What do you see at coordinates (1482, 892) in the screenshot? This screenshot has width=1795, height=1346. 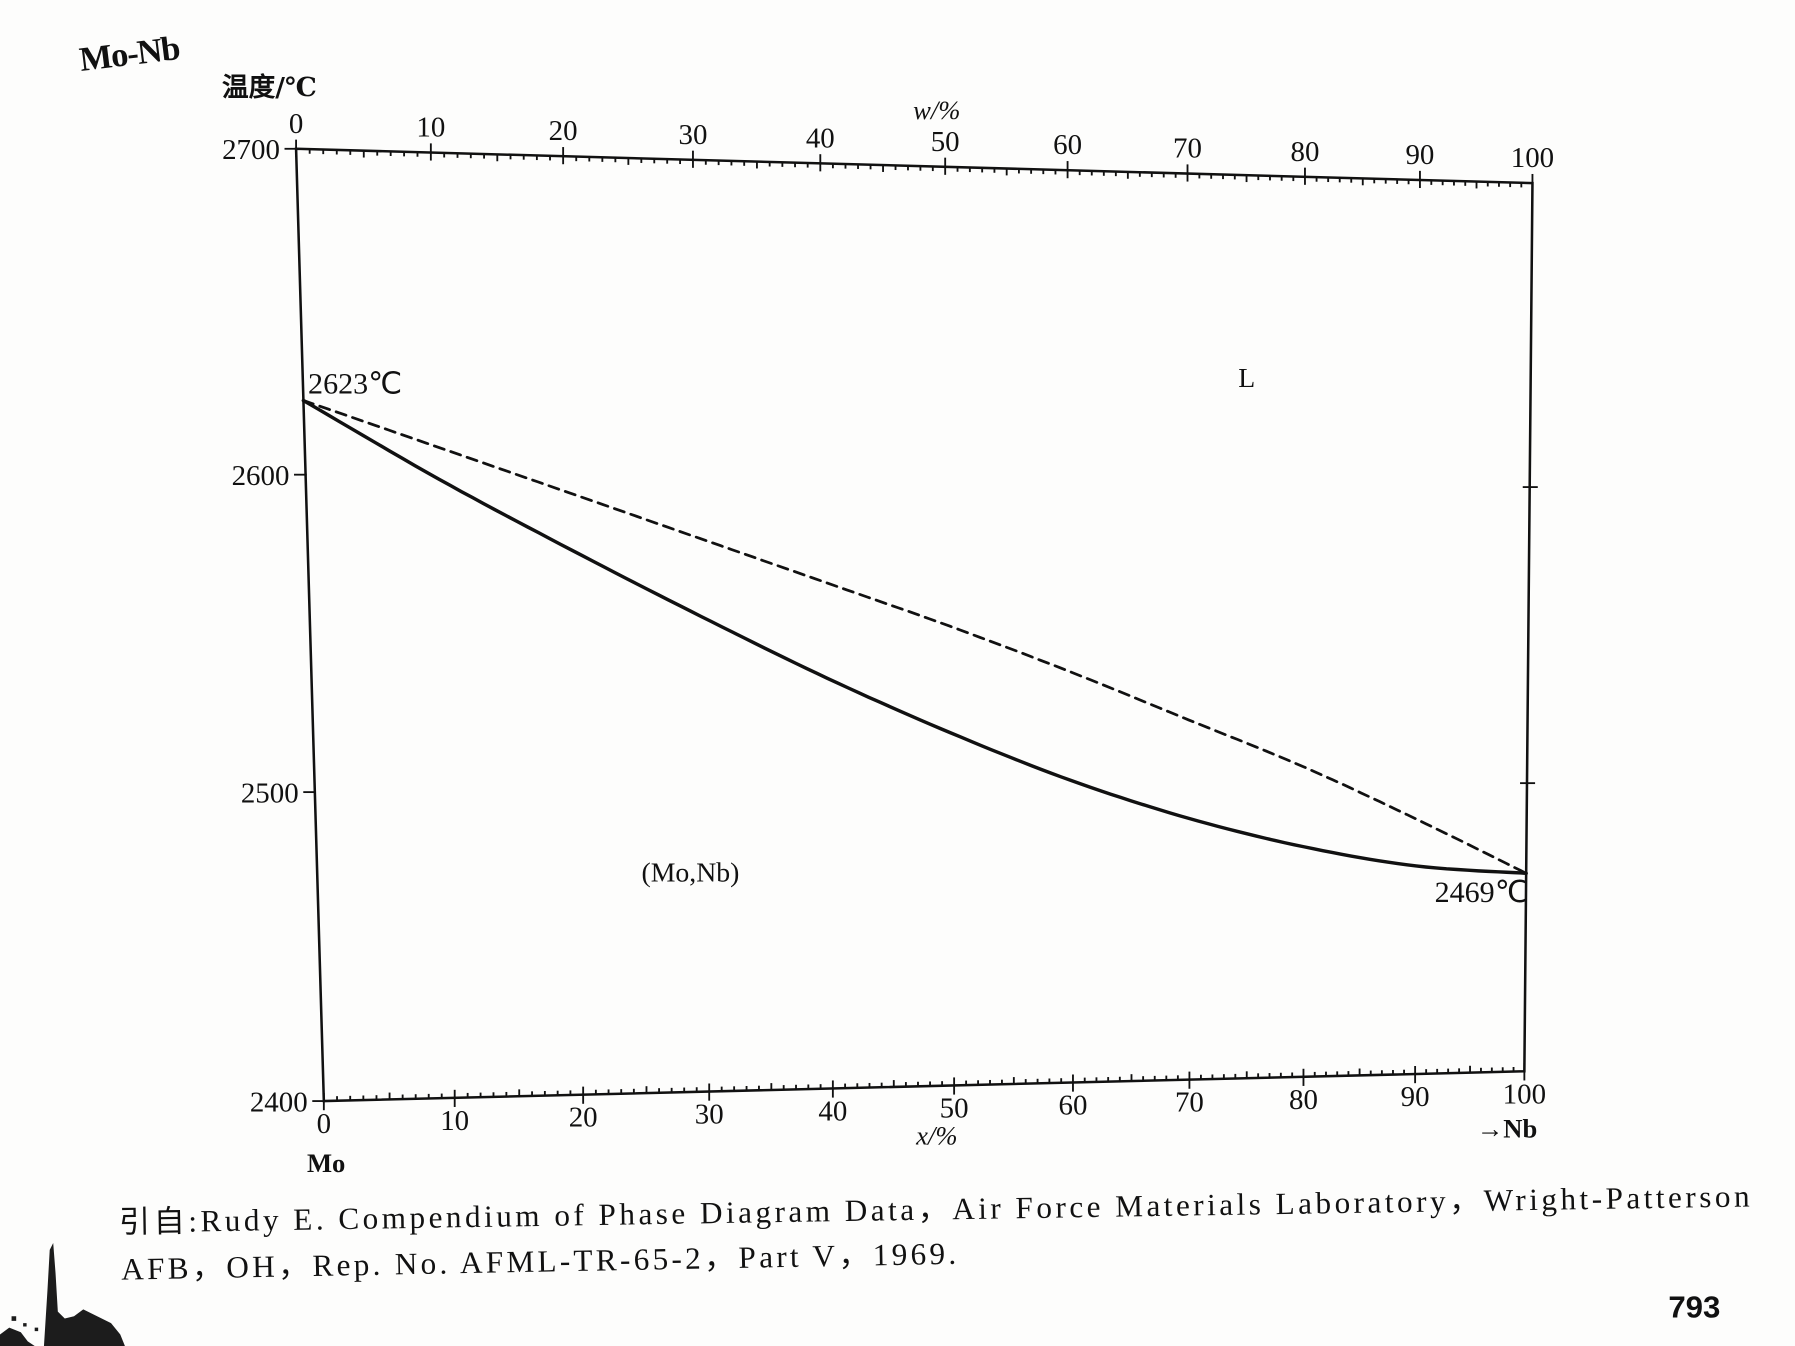 I see `melting-point-label: 2469℃` at bounding box center [1482, 892].